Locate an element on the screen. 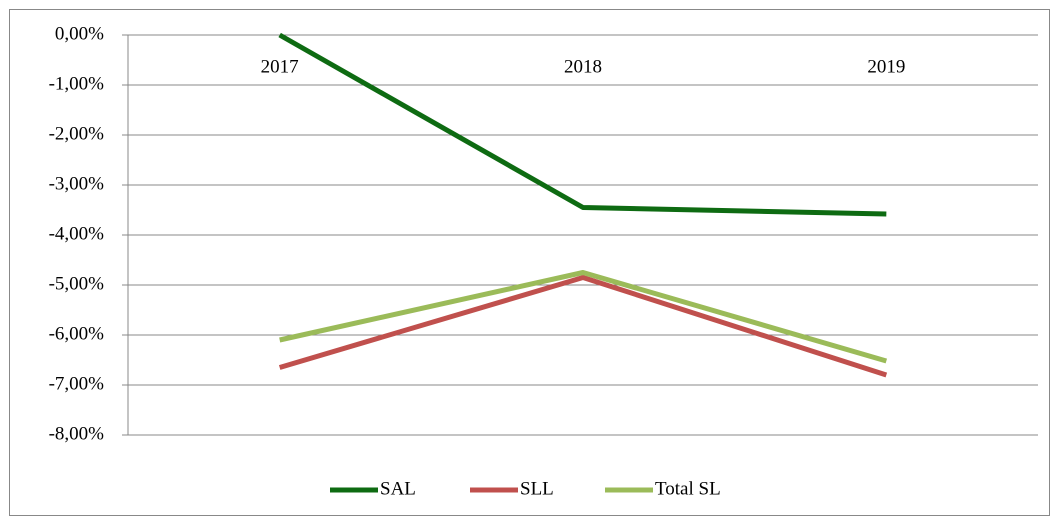 The width and height of the screenshot is (1059, 522). legend-label: SAL is located at coordinates (398, 488).